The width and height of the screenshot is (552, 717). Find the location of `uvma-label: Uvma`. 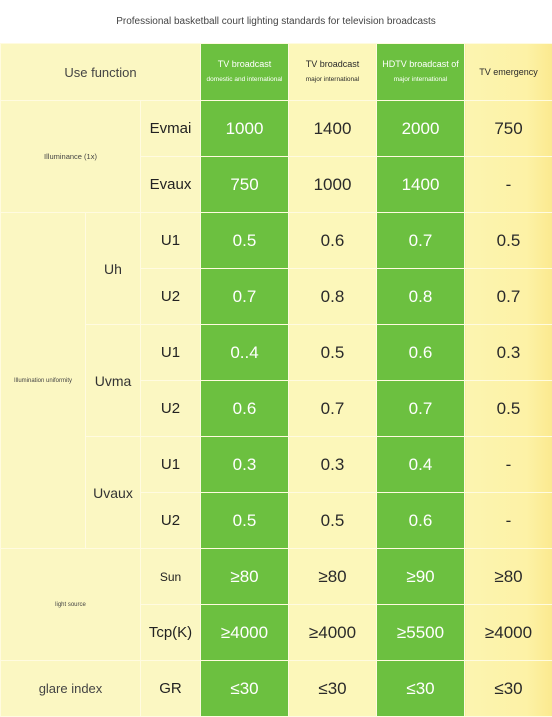

uvma-label: Uvma is located at coordinates (113, 381).